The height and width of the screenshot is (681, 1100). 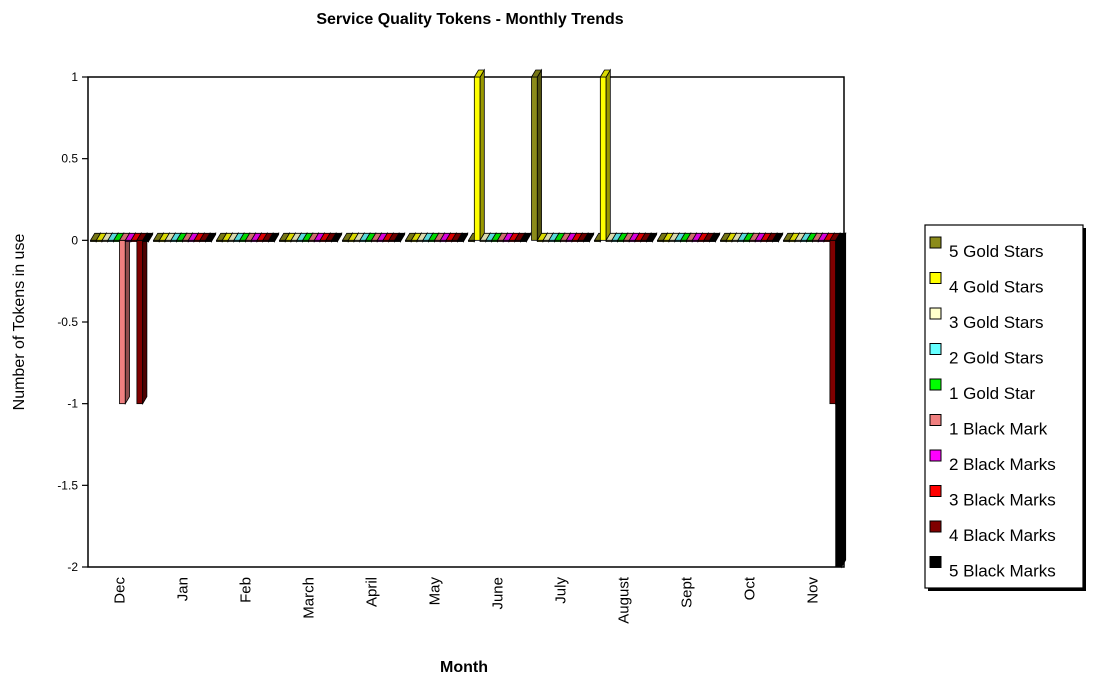 What do you see at coordinates (74, 77) in the screenshot?
I see `y-tick-label: 1` at bounding box center [74, 77].